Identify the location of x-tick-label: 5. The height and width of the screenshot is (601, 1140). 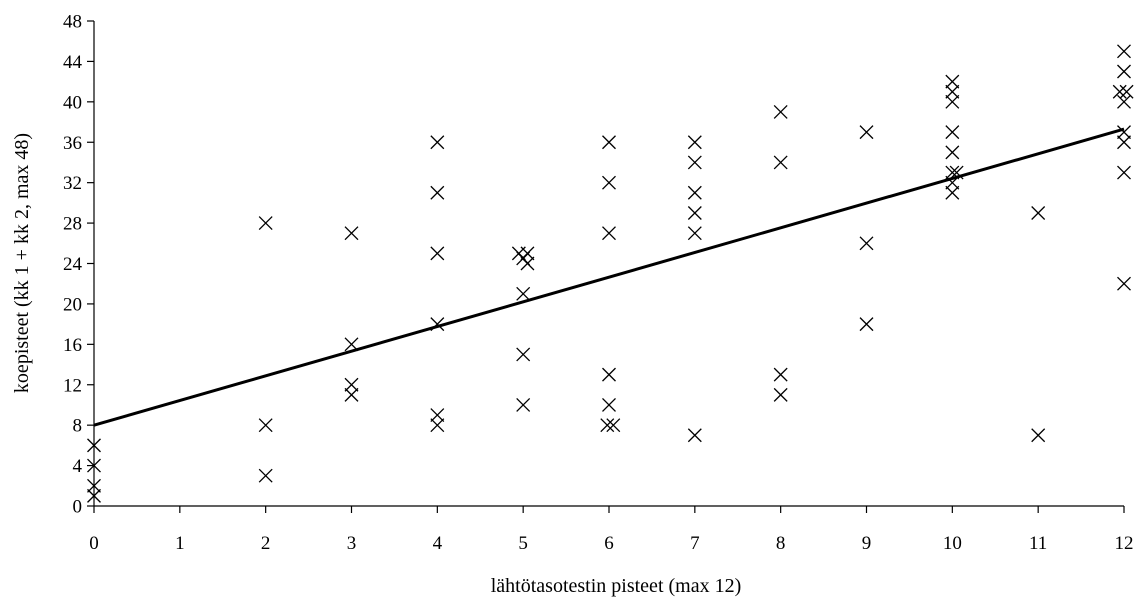
(523, 543).